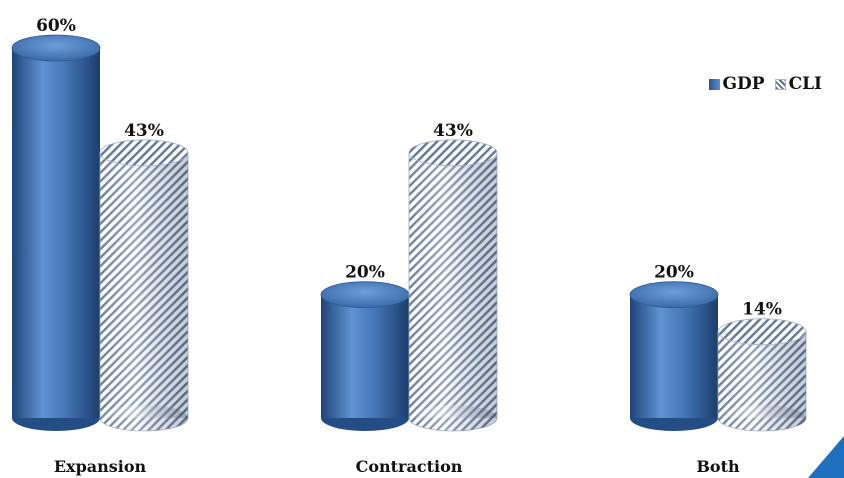  I want to click on value-label-gdp-expansion: 60%, so click(56, 26).